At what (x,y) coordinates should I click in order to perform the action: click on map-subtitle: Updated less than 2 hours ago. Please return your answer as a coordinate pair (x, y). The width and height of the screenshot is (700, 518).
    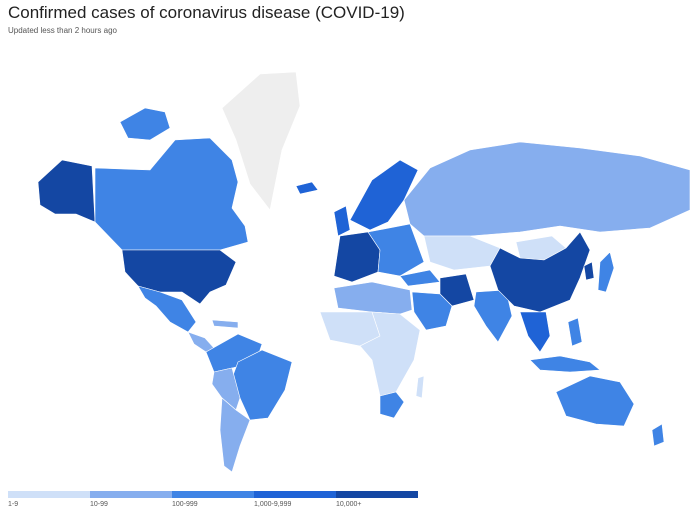
    Looking at the image, I should click on (62, 30).